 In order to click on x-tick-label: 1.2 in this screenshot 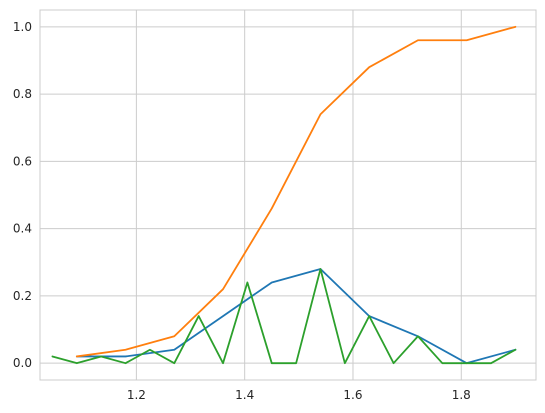, I will do `click(136, 395)`.